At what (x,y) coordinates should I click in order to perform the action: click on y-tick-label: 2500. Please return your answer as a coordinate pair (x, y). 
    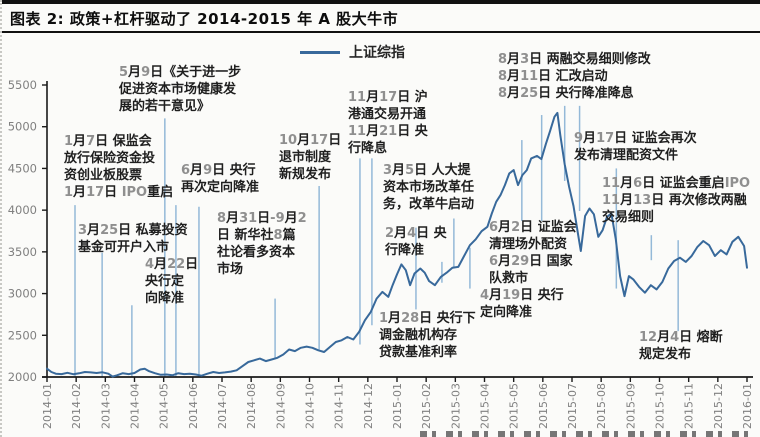
    Looking at the image, I should click on (22, 335).